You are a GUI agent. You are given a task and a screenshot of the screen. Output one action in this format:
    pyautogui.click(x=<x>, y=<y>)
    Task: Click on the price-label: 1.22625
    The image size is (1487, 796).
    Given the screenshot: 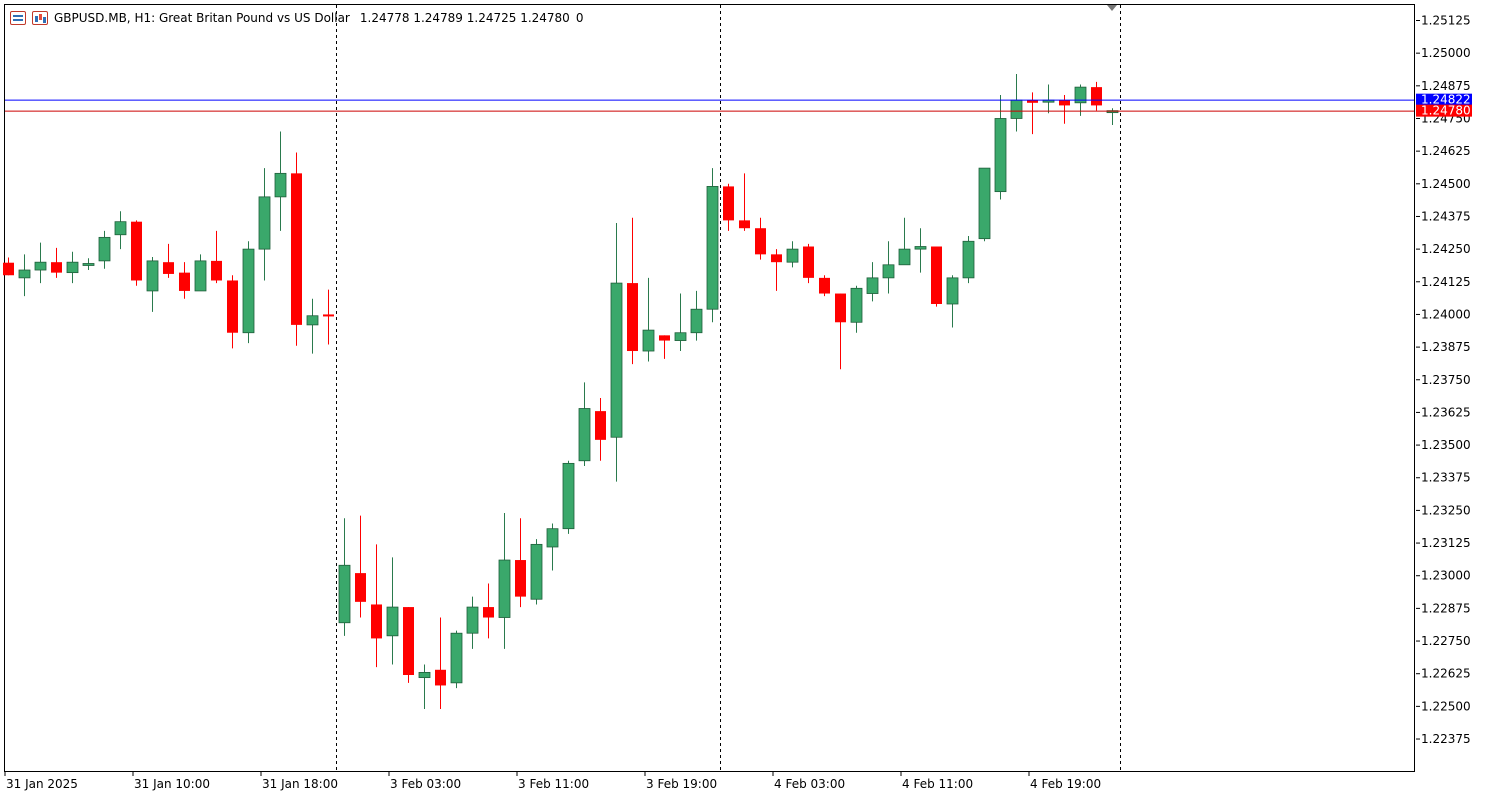 What is the action you would take?
    pyautogui.click(x=1446, y=674)
    